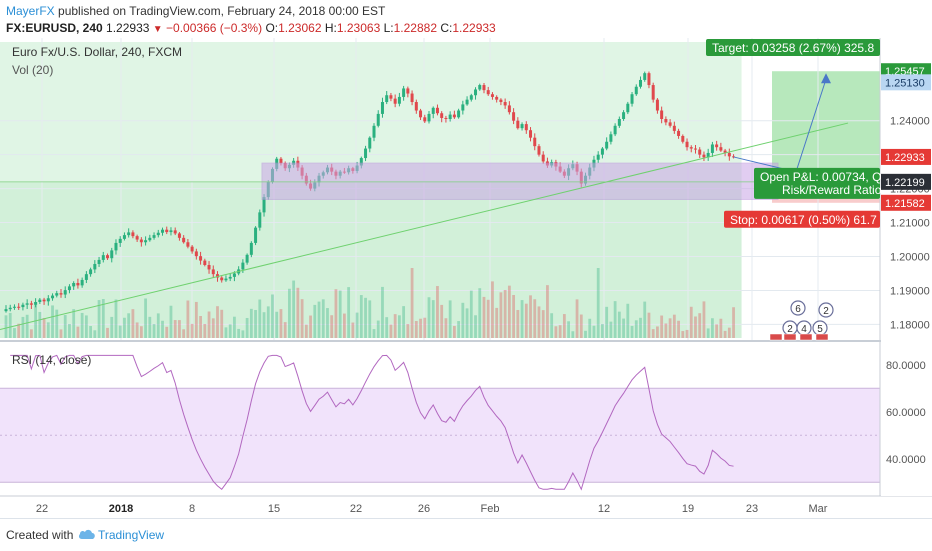 The height and width of the screenshot is (551, 932). I want to click on event-marker-count: 2, so click(826, 311).